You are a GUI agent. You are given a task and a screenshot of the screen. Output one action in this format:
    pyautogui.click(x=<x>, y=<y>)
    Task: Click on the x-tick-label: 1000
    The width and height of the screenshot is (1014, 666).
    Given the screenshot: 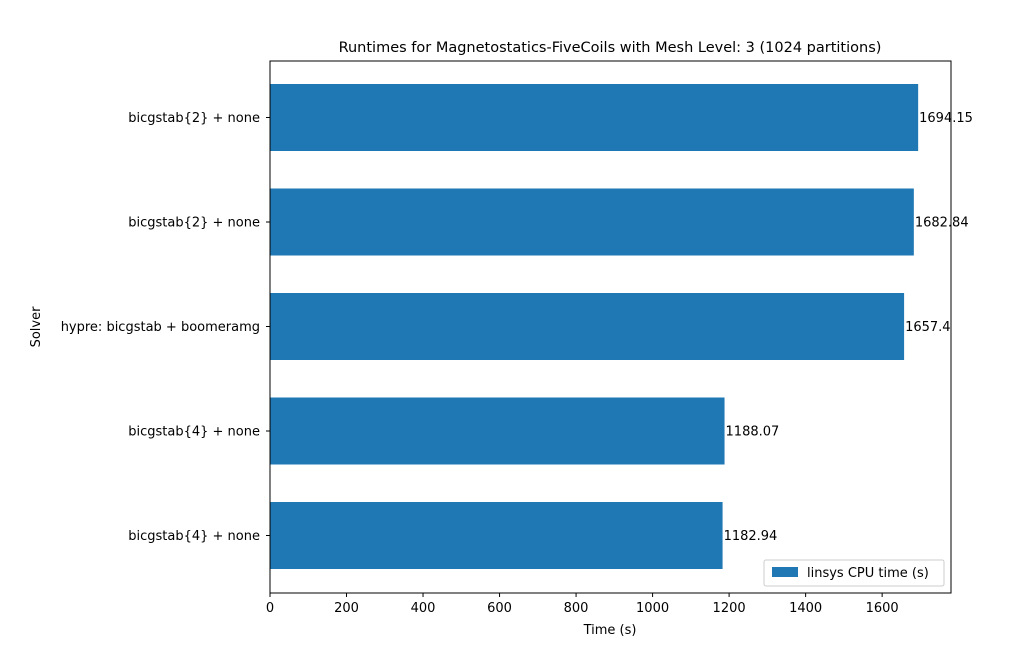 What is the action you would take?
    pyautogui.click(x=652, y=608)
    